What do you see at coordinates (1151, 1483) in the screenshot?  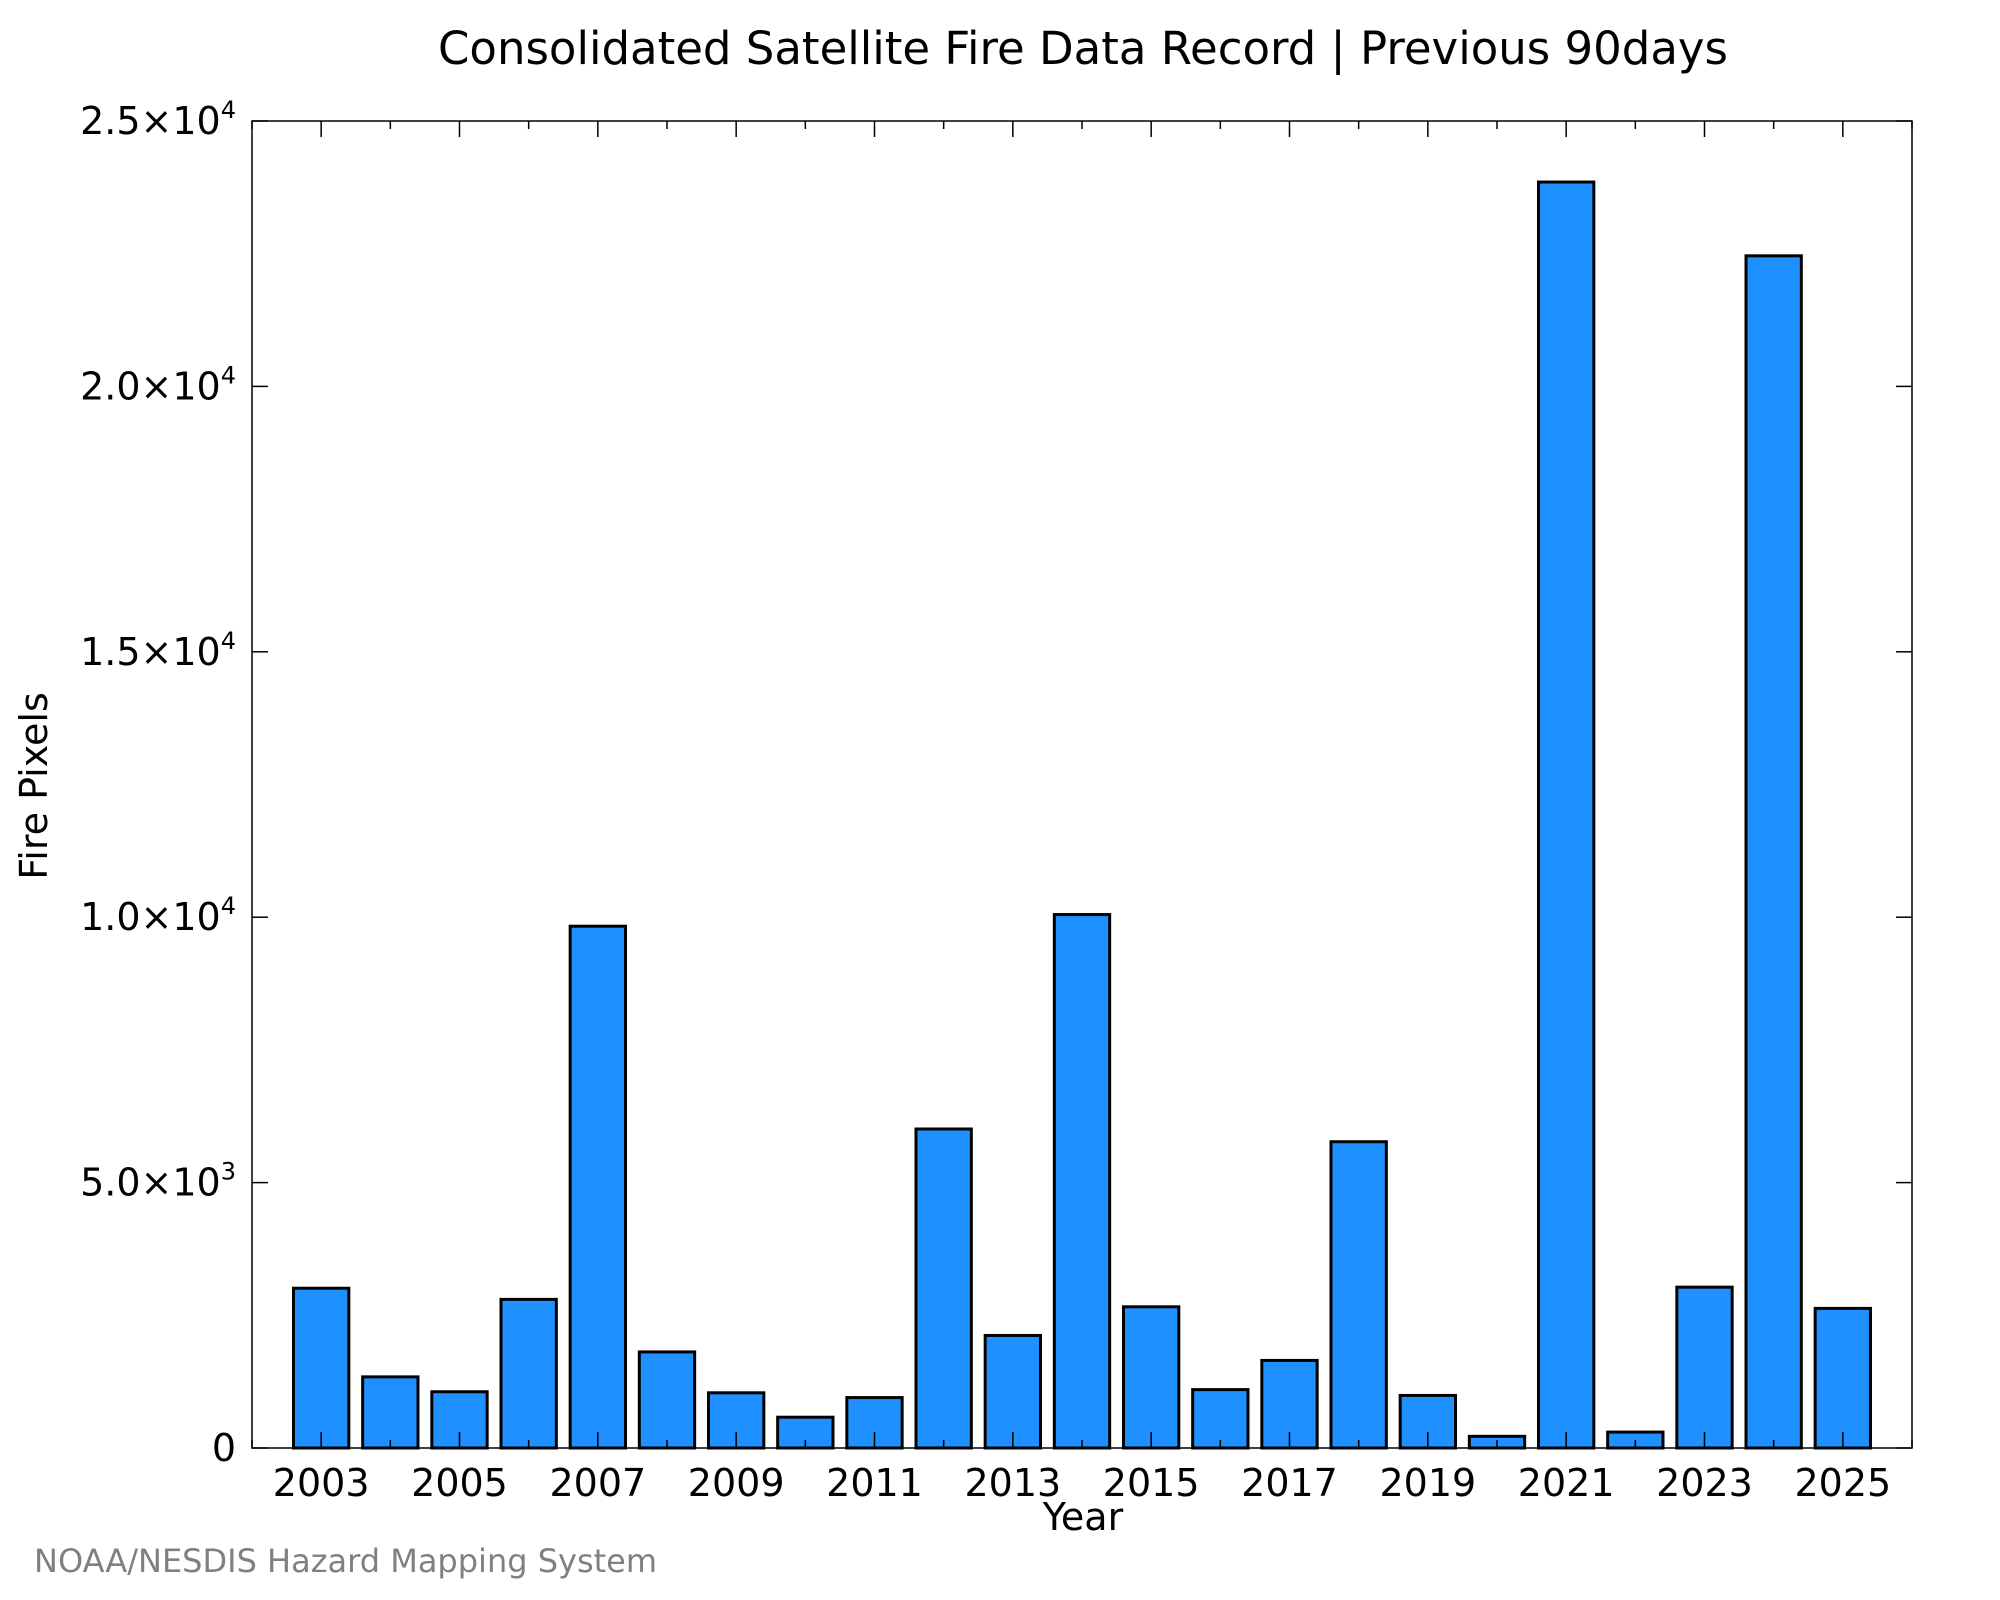 I see `x-tick-label-2015: 2015` at bounding box center [1151, 1483].